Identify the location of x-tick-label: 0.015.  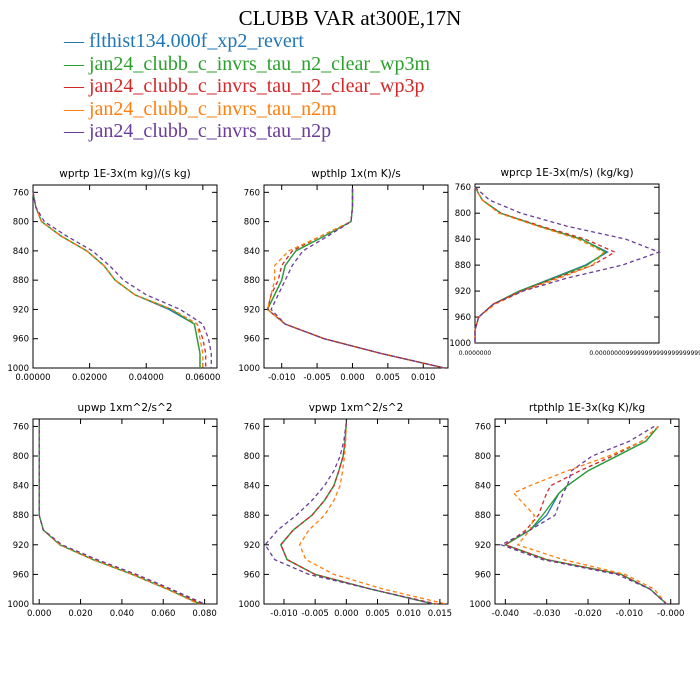
(440, 614).